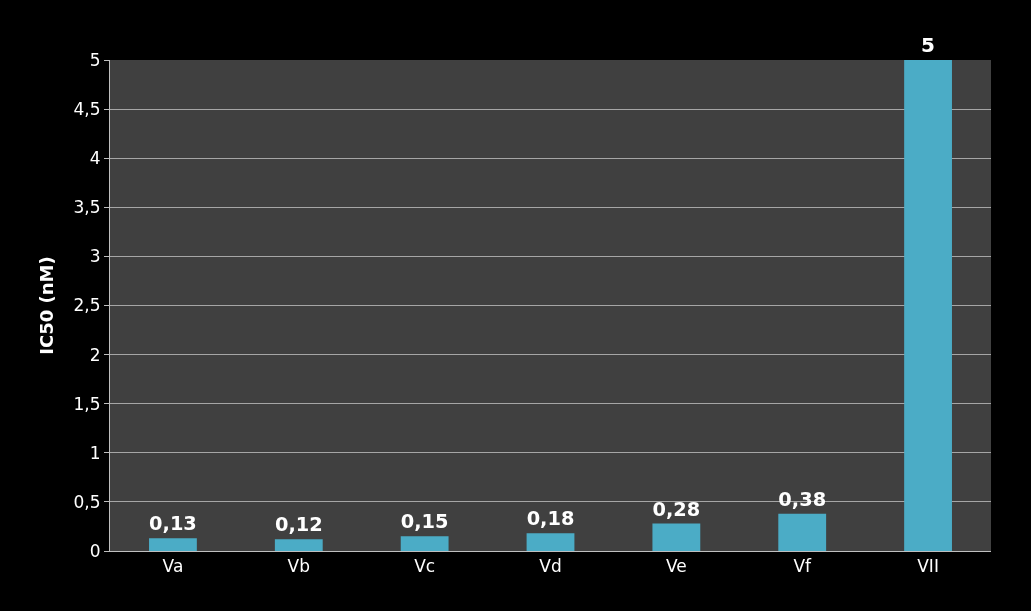  What do you see at coordinates (87, 207) in the screenshot?
I see `y-tick-label: 3,5` at bounding box center [87, 207].